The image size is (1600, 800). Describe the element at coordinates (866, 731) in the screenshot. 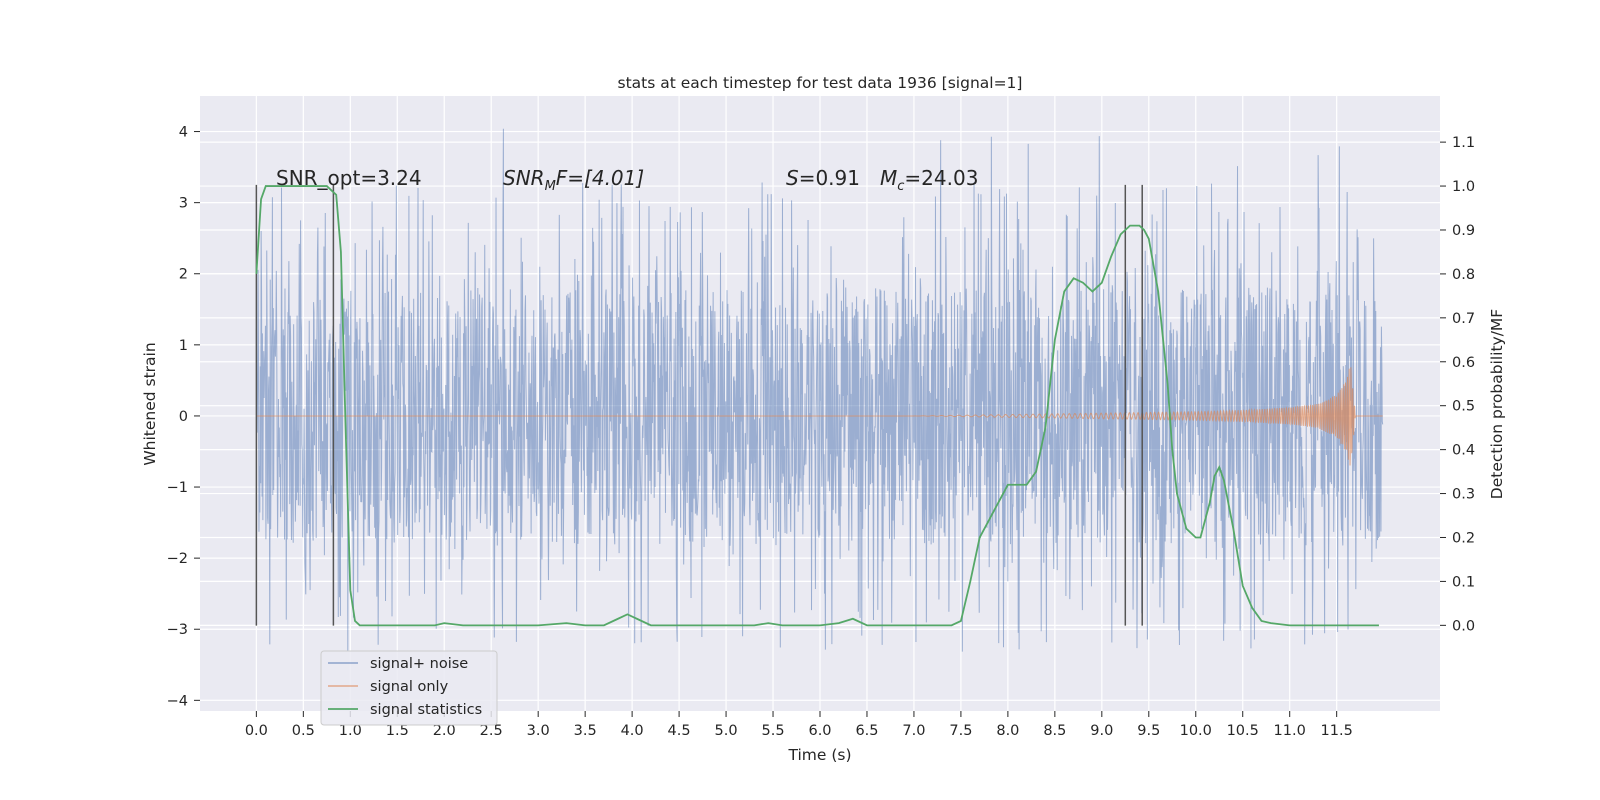

I see `x-tick-label: 6.5` at that location.